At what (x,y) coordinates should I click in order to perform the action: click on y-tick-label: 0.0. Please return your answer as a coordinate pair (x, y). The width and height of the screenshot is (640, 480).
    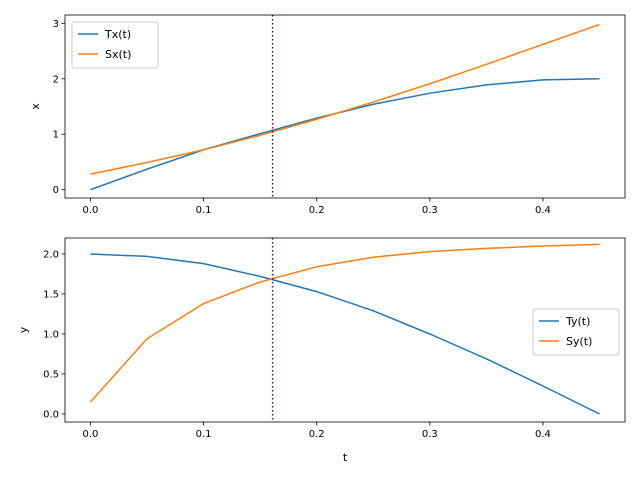
    Looking at the image, I should click on (51, 415).